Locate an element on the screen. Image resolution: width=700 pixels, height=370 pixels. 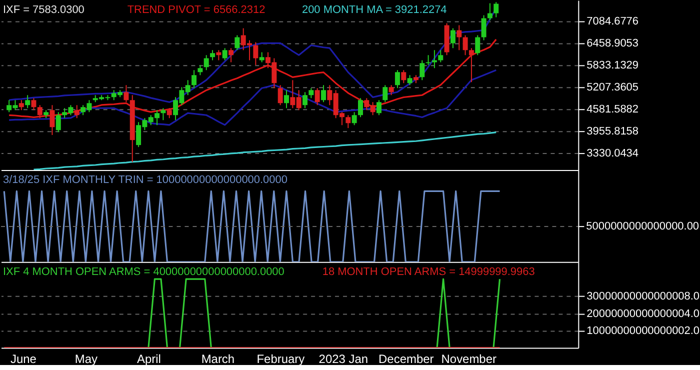
text: 200 MONTH MA = 3921.2274 is located at coordinates (374, 10).